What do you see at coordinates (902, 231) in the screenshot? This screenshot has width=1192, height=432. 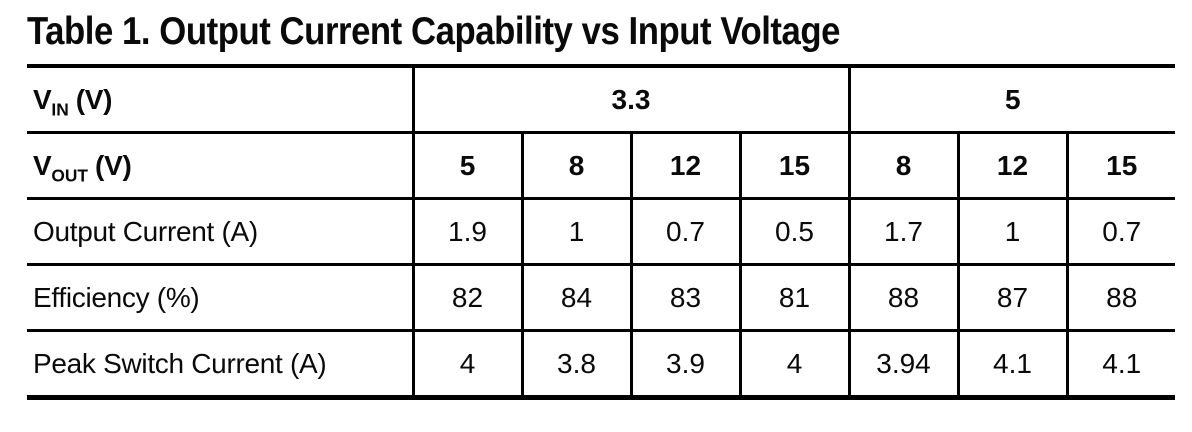 I see `output-current-cell: 1.7` at bounding box center [902, 231].